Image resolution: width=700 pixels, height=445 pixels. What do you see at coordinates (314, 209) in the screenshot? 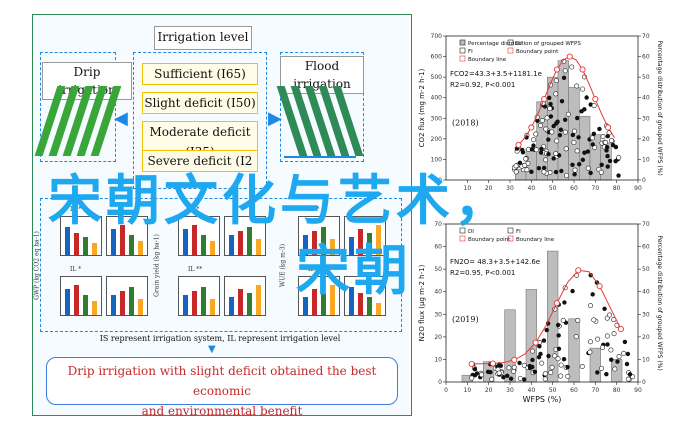
I see `panel-tag: IS *` at bounding box center [314, 209].